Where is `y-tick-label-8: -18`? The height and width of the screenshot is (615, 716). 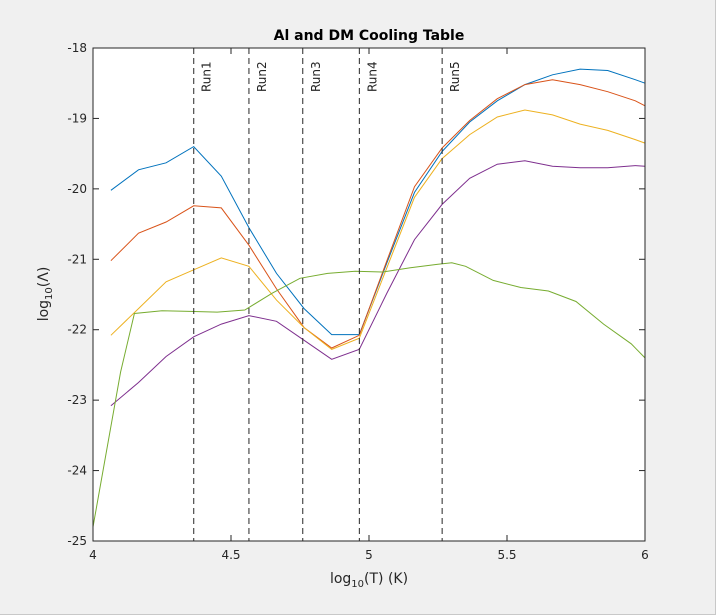 y-tick-label-8: -18 is located at coordinates (77, 48).